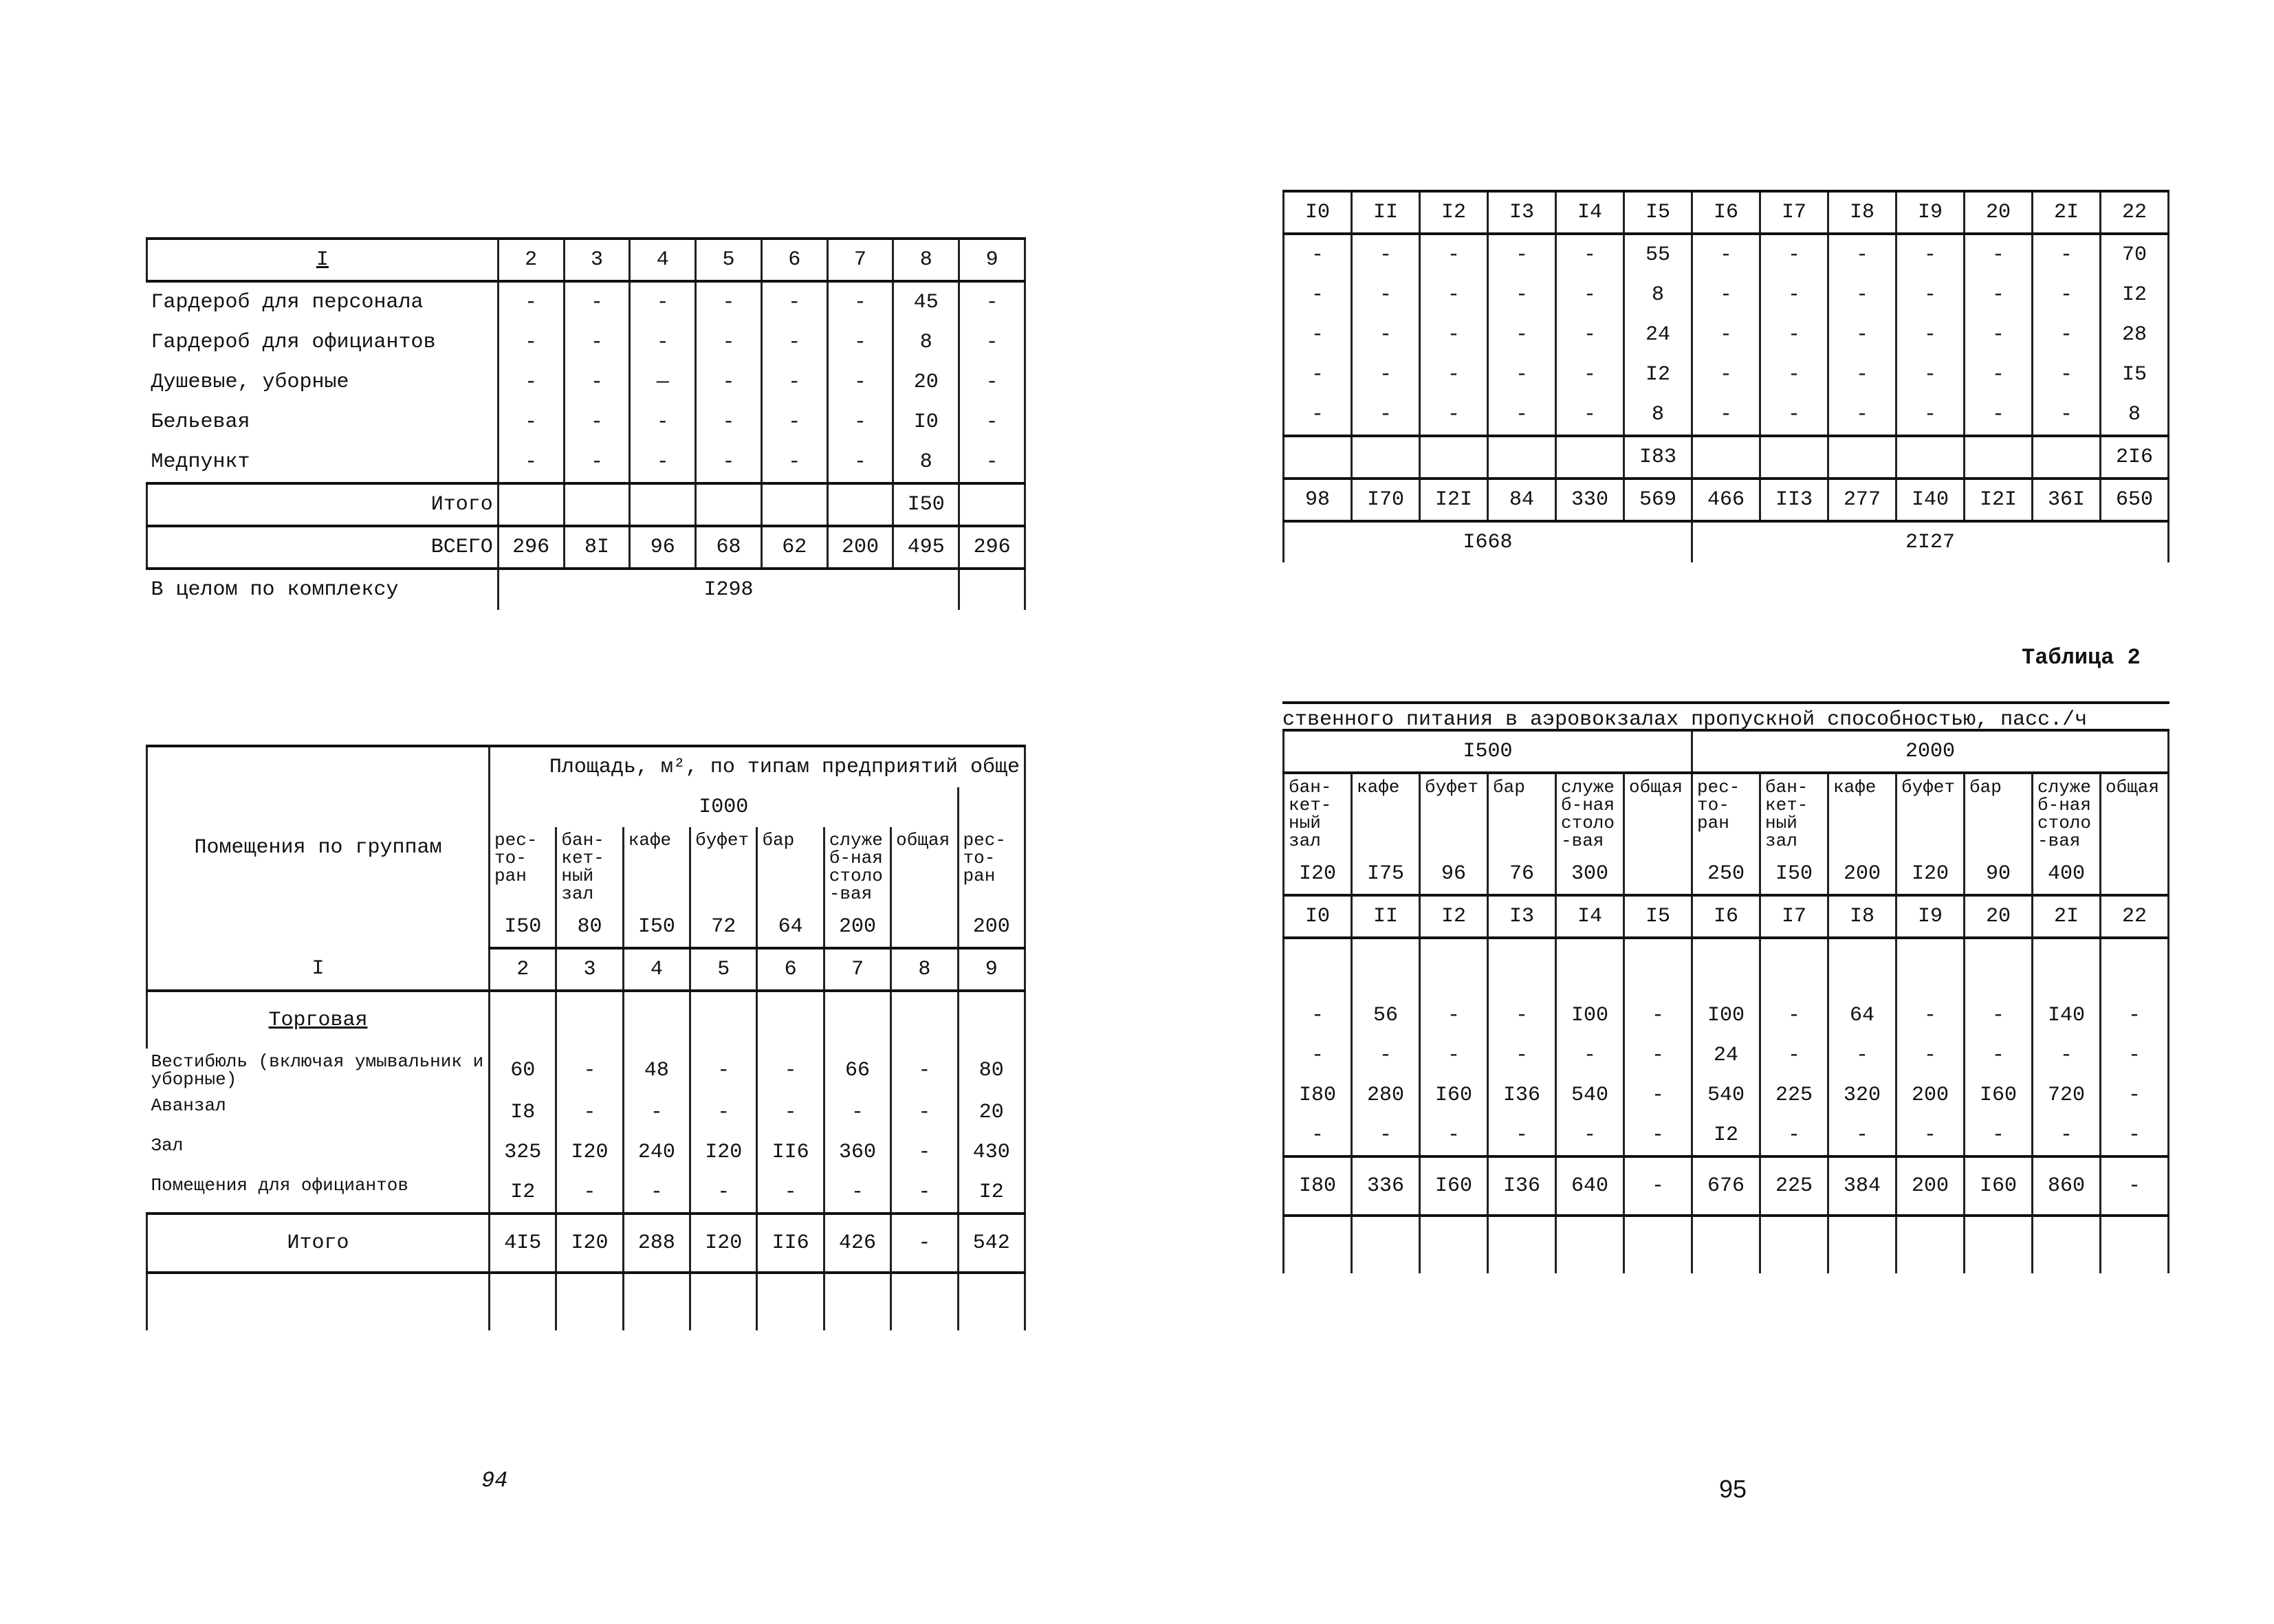 The width and height of the screenshot is (2274, 1624). I want to click on table-cell: Помещения для официантов, so click(318, 1193).